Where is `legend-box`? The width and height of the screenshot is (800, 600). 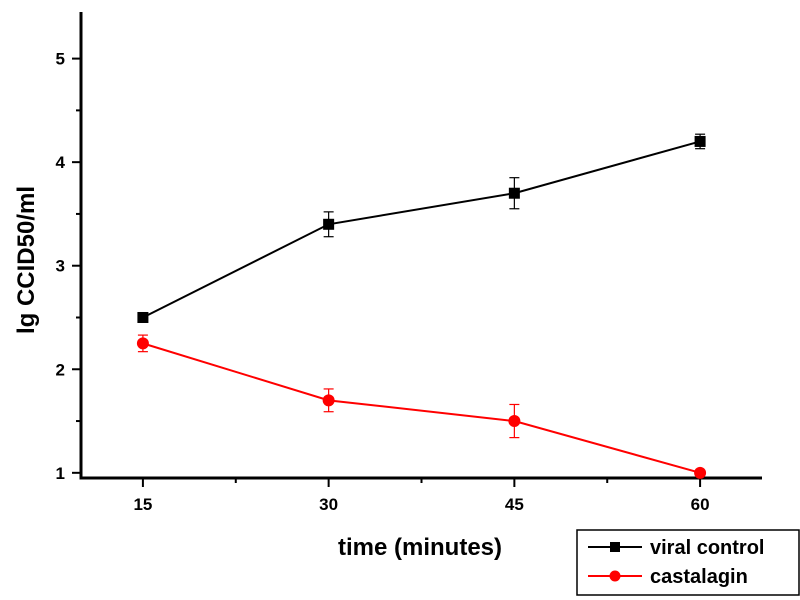
legend-box is located at coordinates (688, 562).